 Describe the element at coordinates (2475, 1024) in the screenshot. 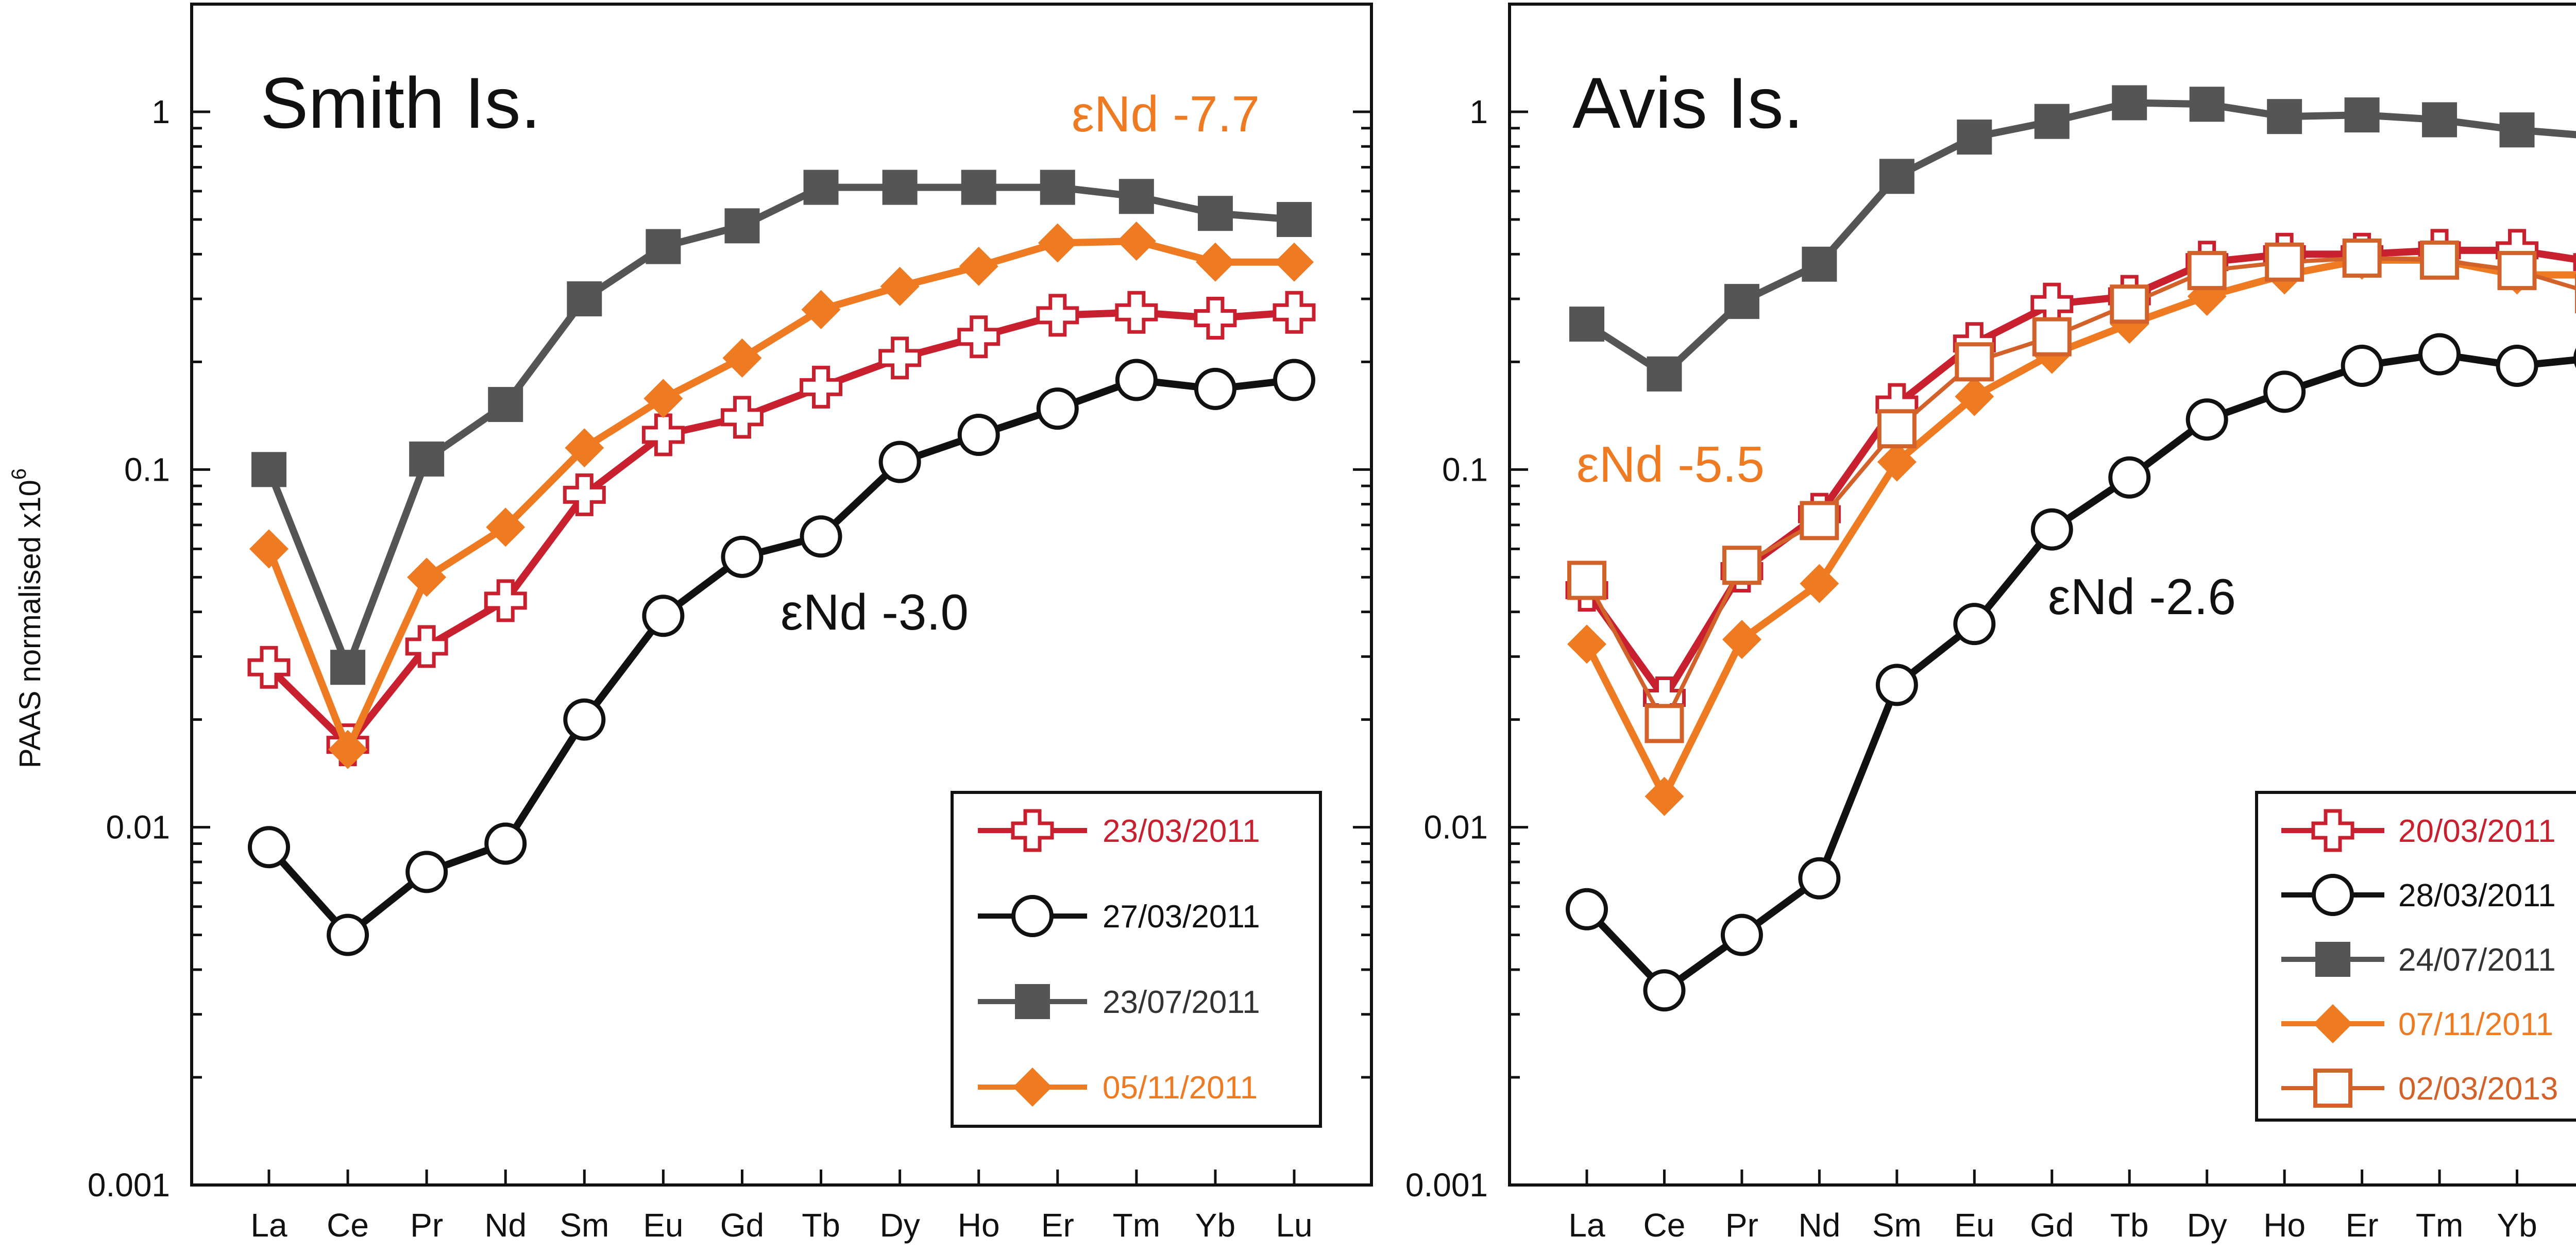

I see `legend-label: 07/11/2011` at that location.